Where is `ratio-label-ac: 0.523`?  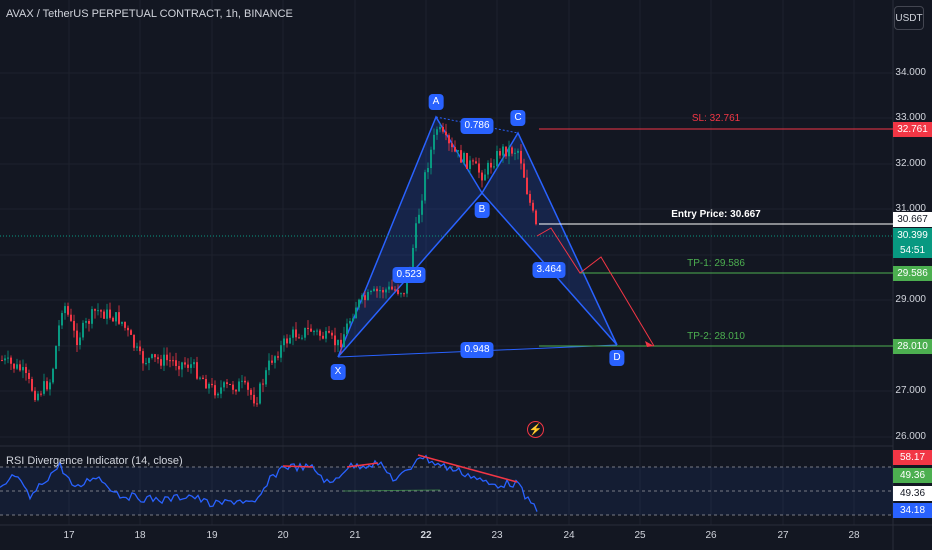
ratio-label-ac: 0.523 is located at coordinates (409, 275).